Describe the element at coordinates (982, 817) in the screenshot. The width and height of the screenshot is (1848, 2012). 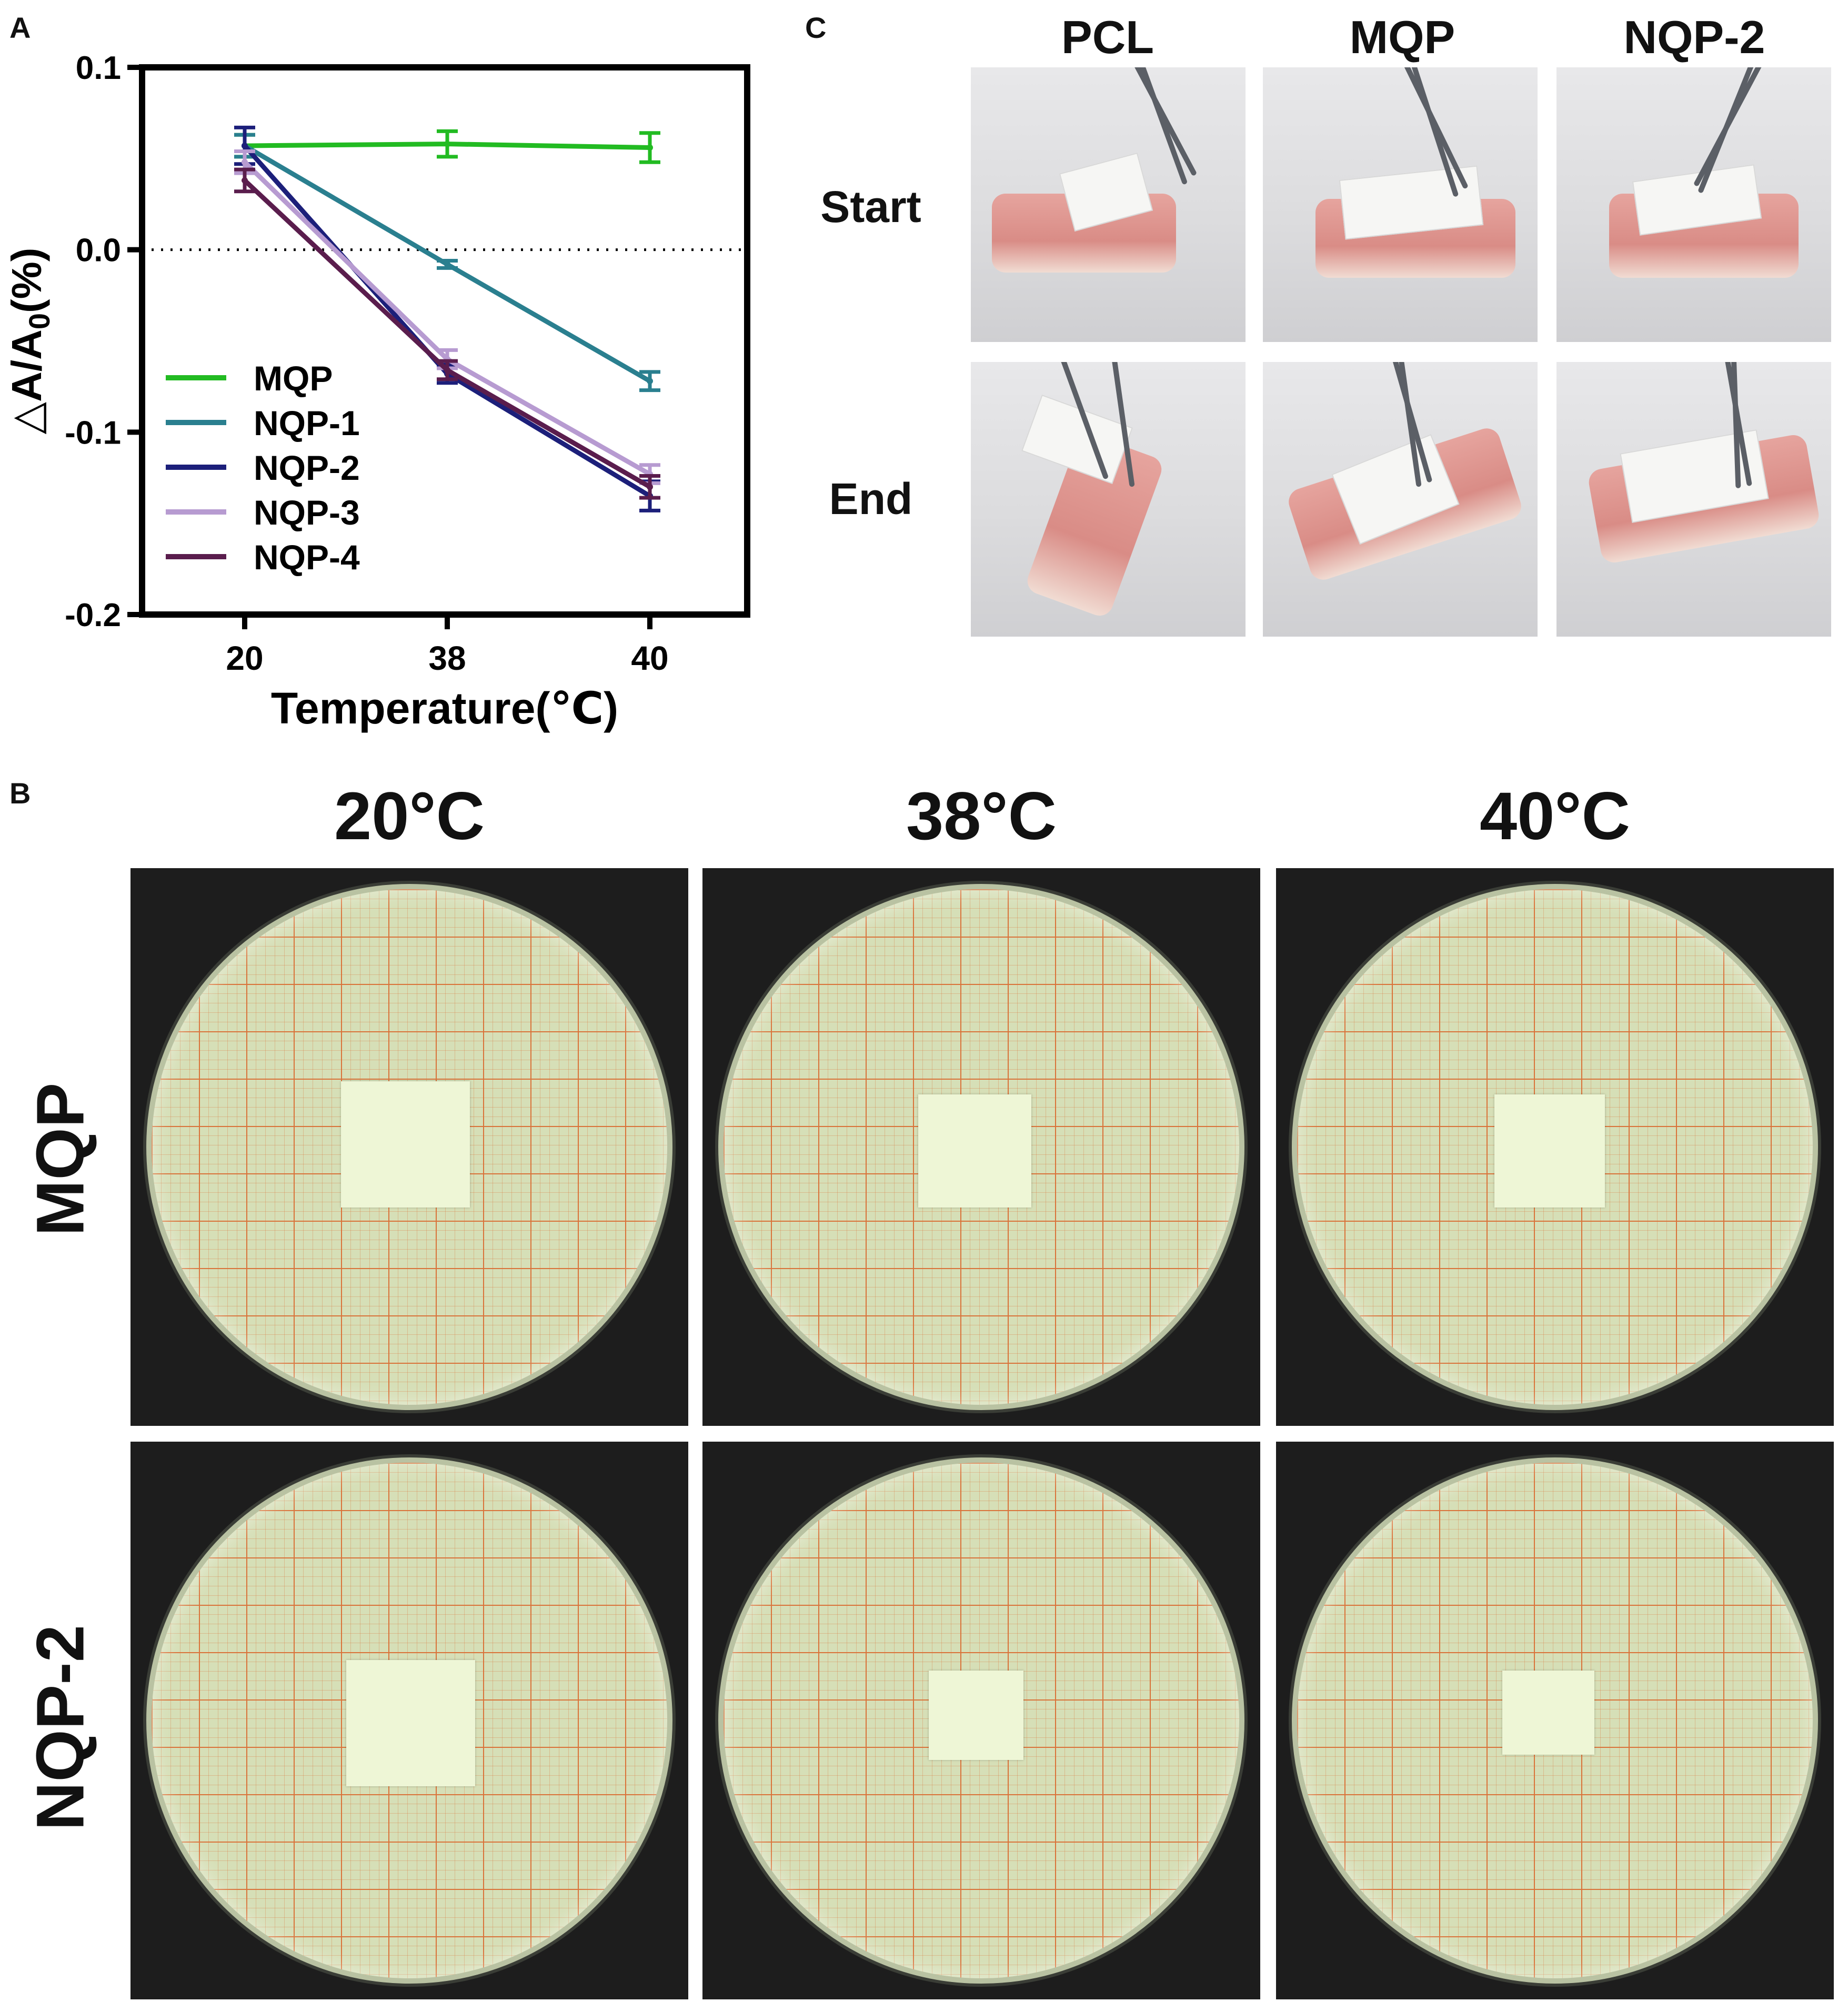
I see `b-column-38c: 38°C` at that location.